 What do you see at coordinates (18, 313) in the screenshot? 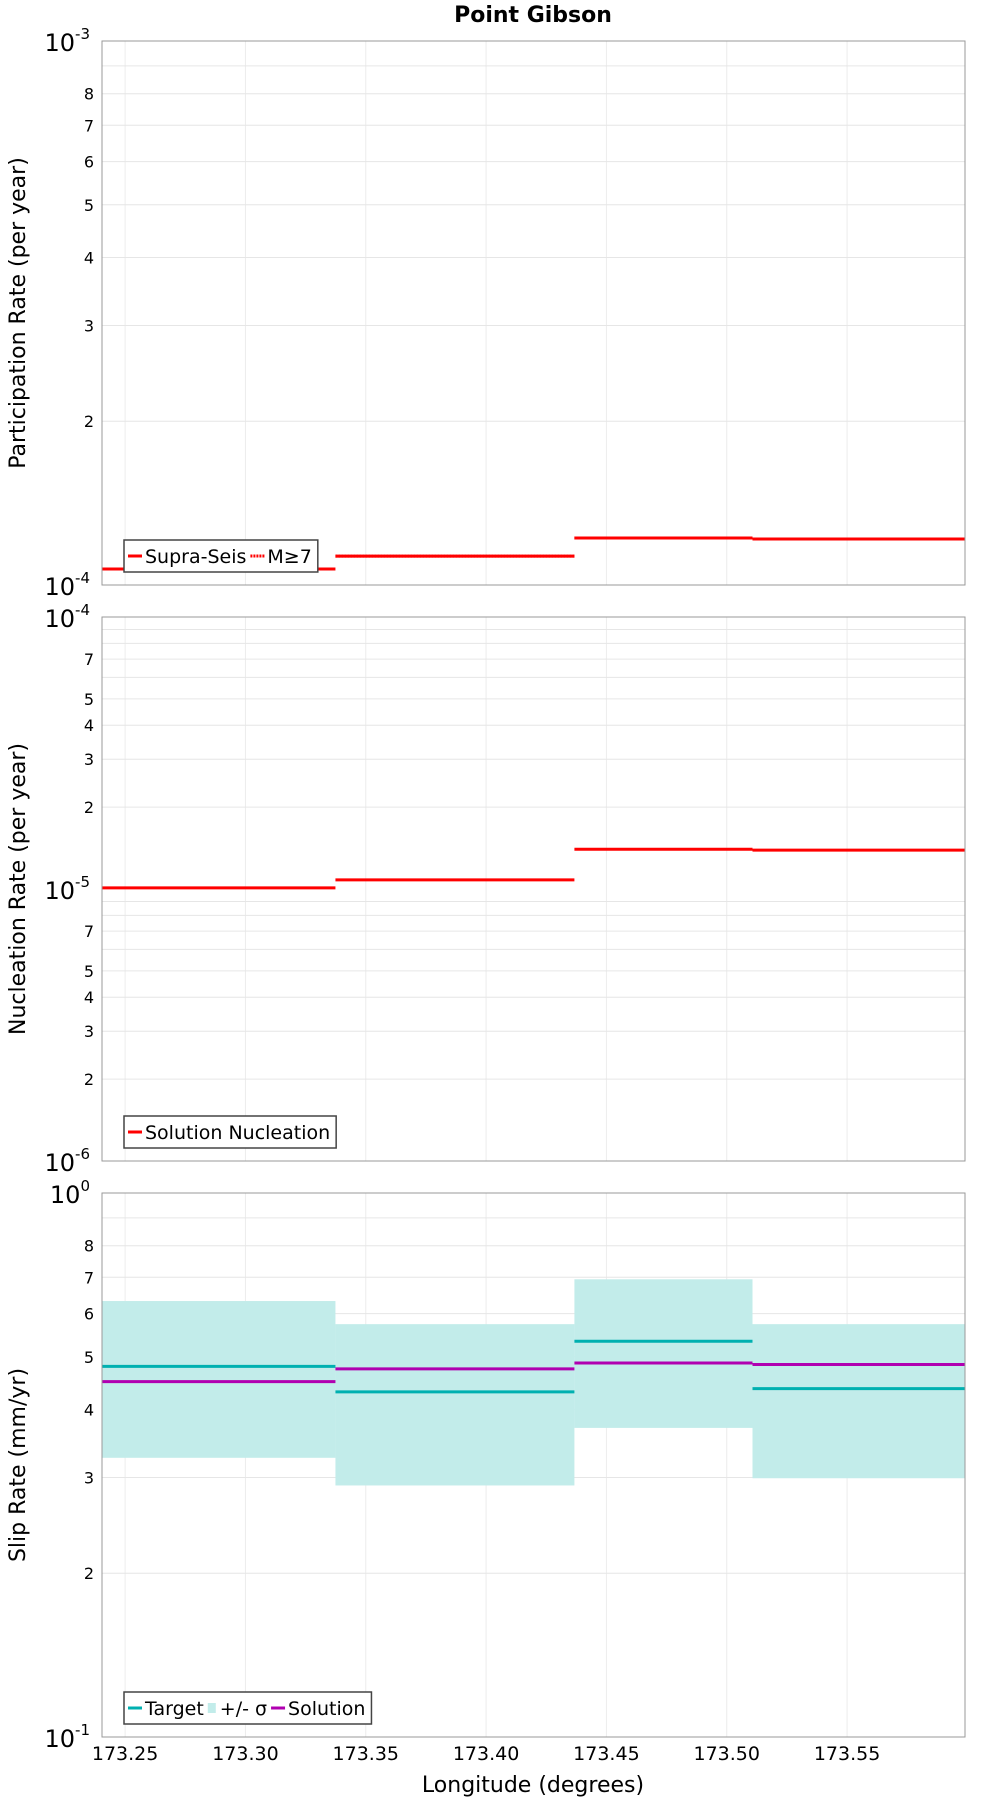
I see `y-axis-label: Participation Rate (per year)` at bounding box center [18, 313].